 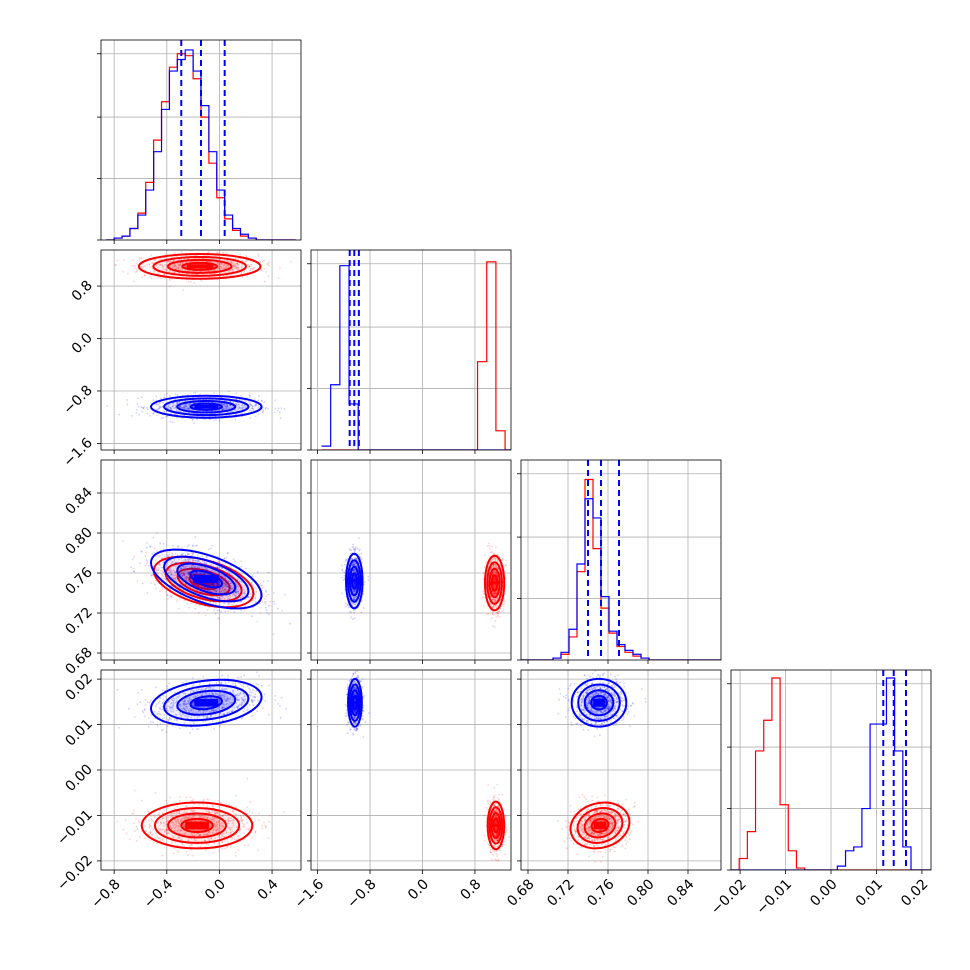 I want to click on x-tick-label: 0.8, so click(x=470, y=889).